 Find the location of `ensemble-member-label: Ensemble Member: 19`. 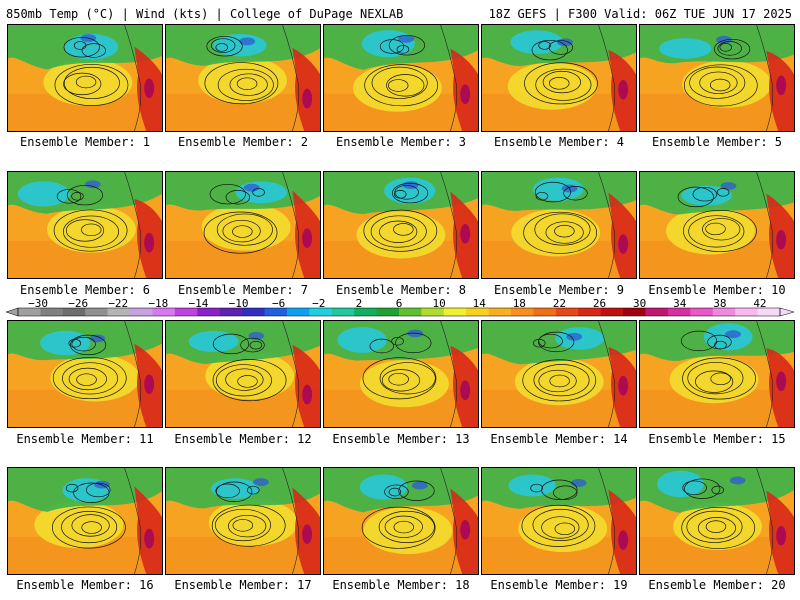

ensemble-member-label: Ensemble Member: 19 is located at coordinates (559, 585).